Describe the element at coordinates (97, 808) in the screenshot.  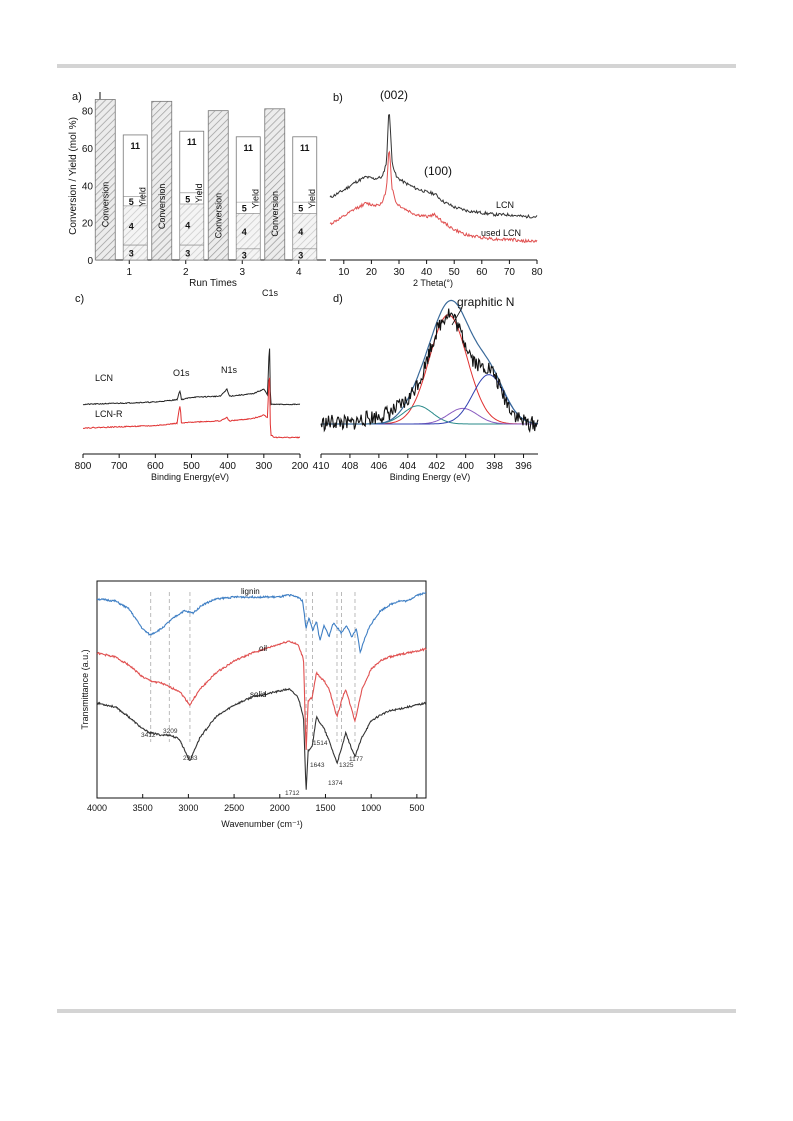
I see `ftir-x-tick-label: 4000` at that location.